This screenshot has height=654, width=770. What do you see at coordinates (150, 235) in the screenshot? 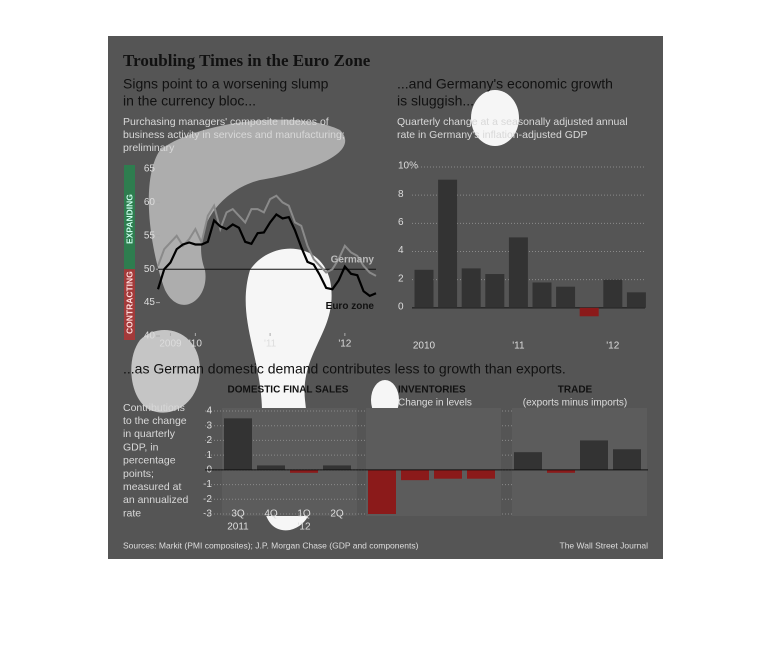
I see `y-tick-label: 55` at bounding box center [150, 235].